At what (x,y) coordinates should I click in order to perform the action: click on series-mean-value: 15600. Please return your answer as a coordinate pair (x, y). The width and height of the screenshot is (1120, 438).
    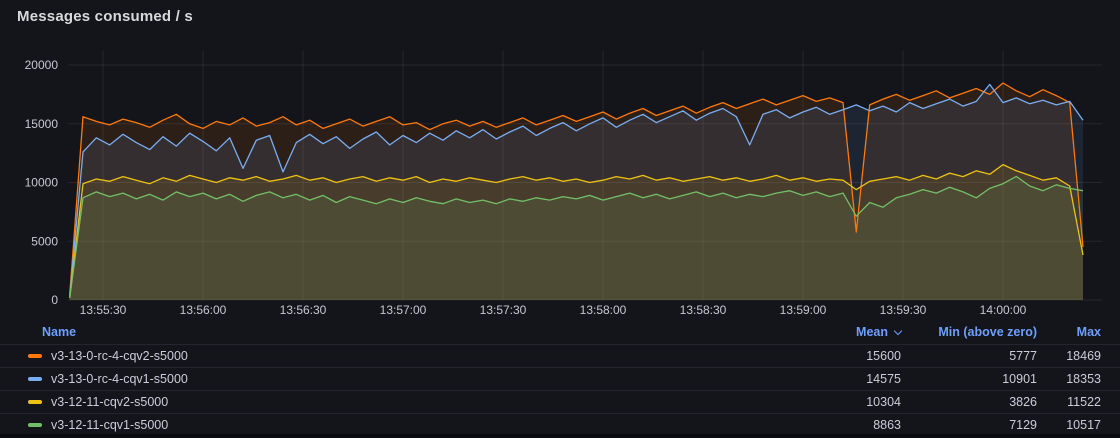
    Looking at the image, I should click on (883, 356).